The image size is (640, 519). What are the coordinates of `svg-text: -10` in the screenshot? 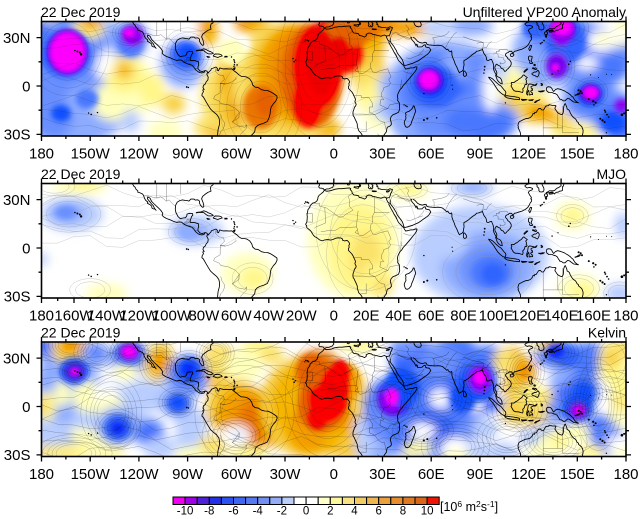 It's located at (185, 512).